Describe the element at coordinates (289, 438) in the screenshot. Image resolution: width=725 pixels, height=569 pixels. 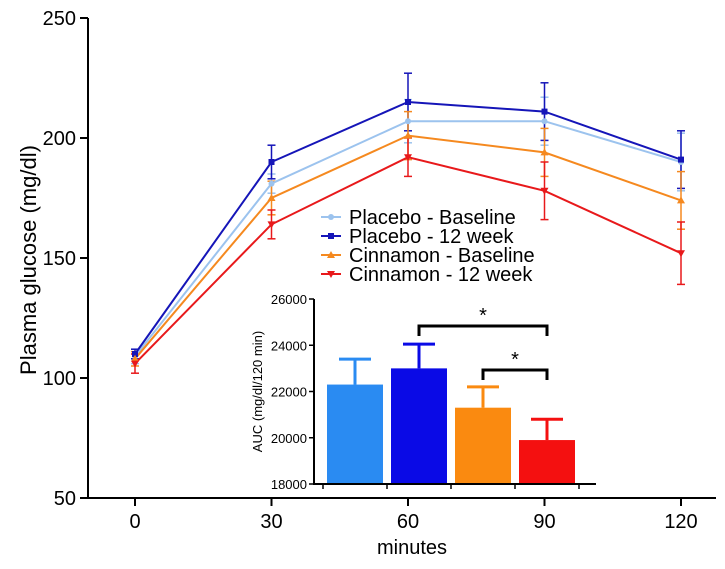
I see `inset-y-tick-label: 20000` at that location.